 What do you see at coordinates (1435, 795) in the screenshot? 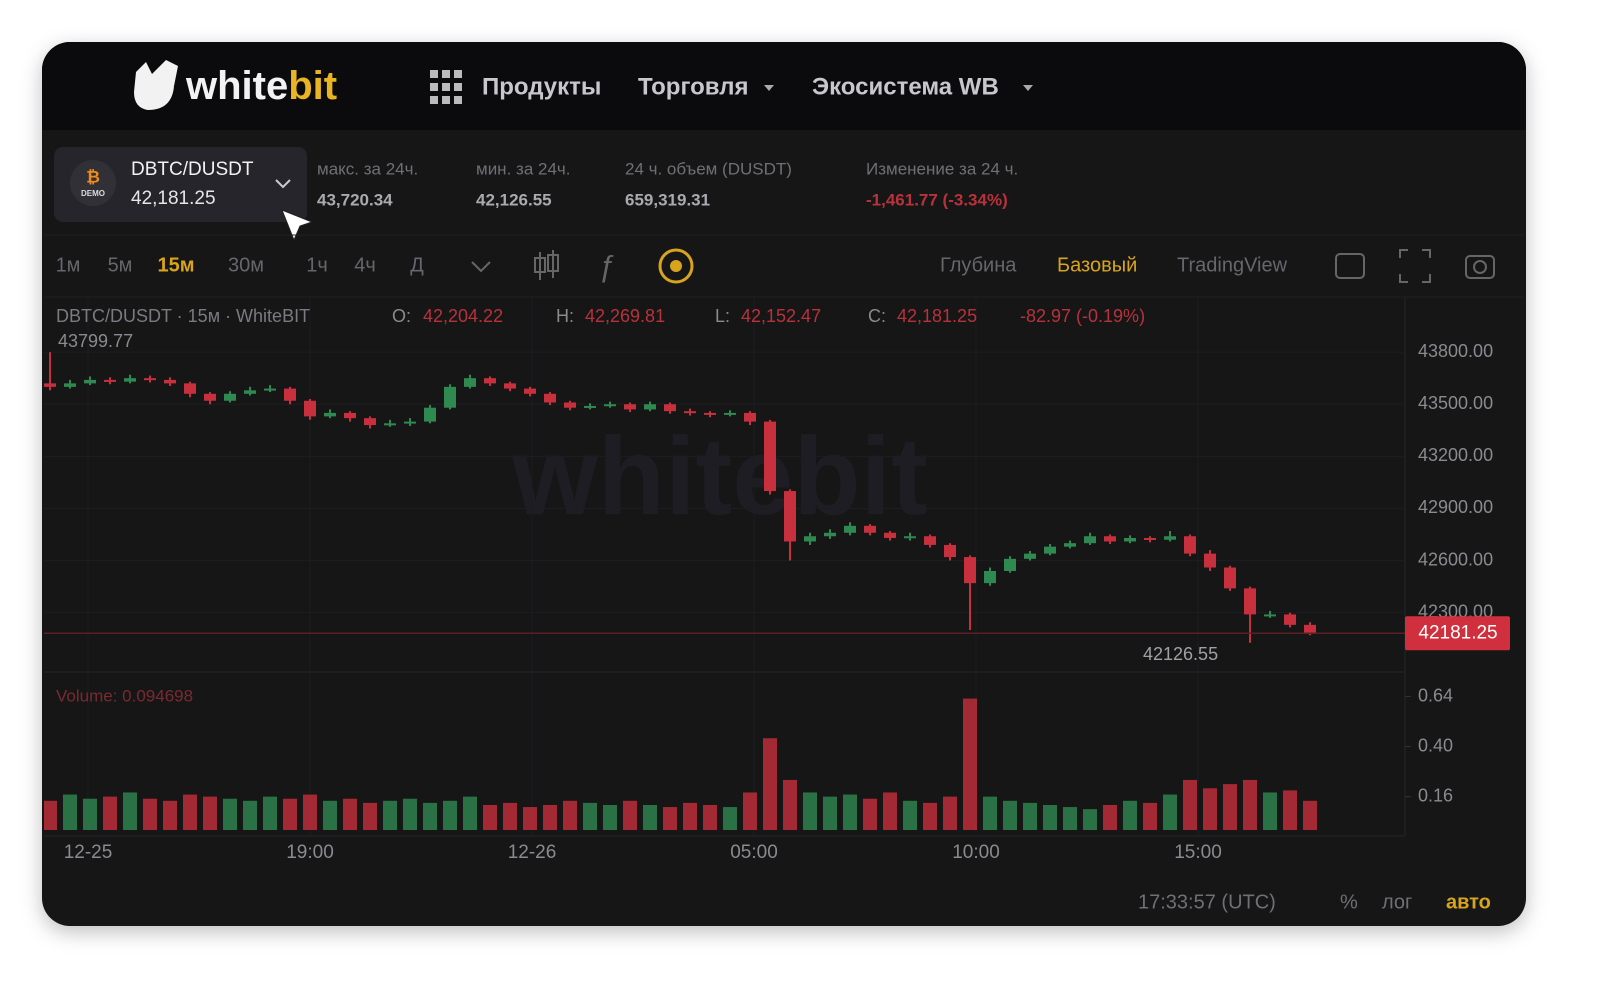
I see `volume-tick-label: 0.16` at bounding box center [1435, 795].